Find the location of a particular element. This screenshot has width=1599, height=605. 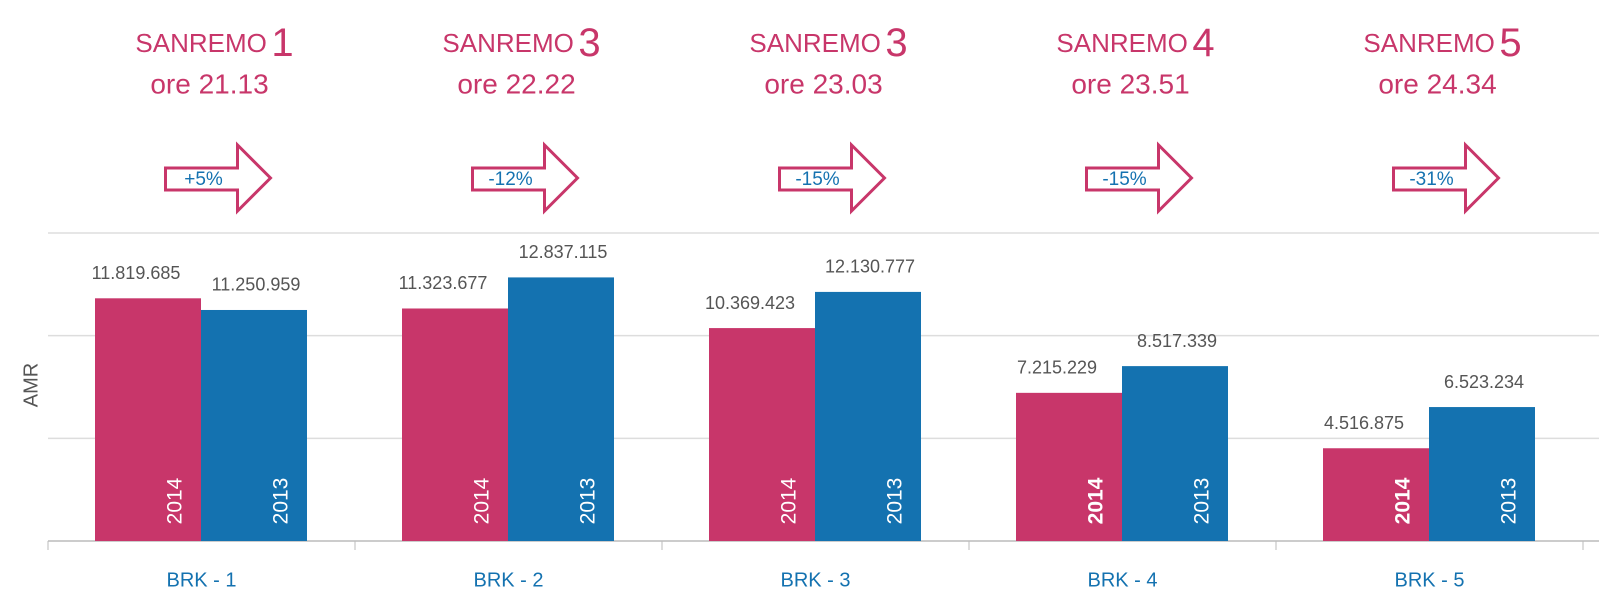

annotation-time: ore 23.03 is located at coordinates (823, 83).